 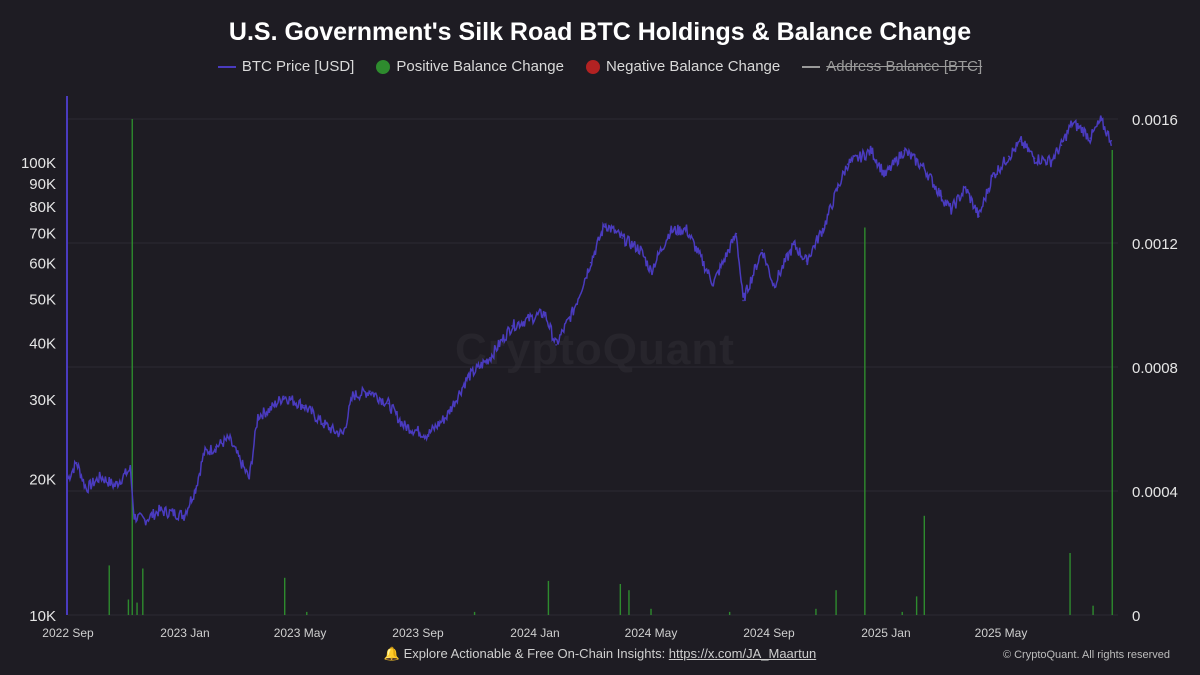 What do you see at coordinates (42, 299) in the screenshot?
I see `y-left-tick-label: 50K` at bounding box center [42, 299].